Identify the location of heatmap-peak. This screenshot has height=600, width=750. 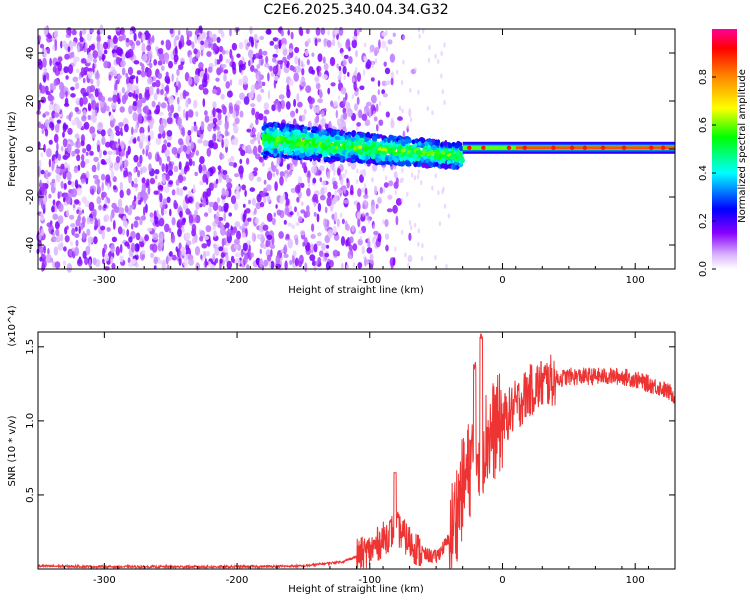
(584, 147).